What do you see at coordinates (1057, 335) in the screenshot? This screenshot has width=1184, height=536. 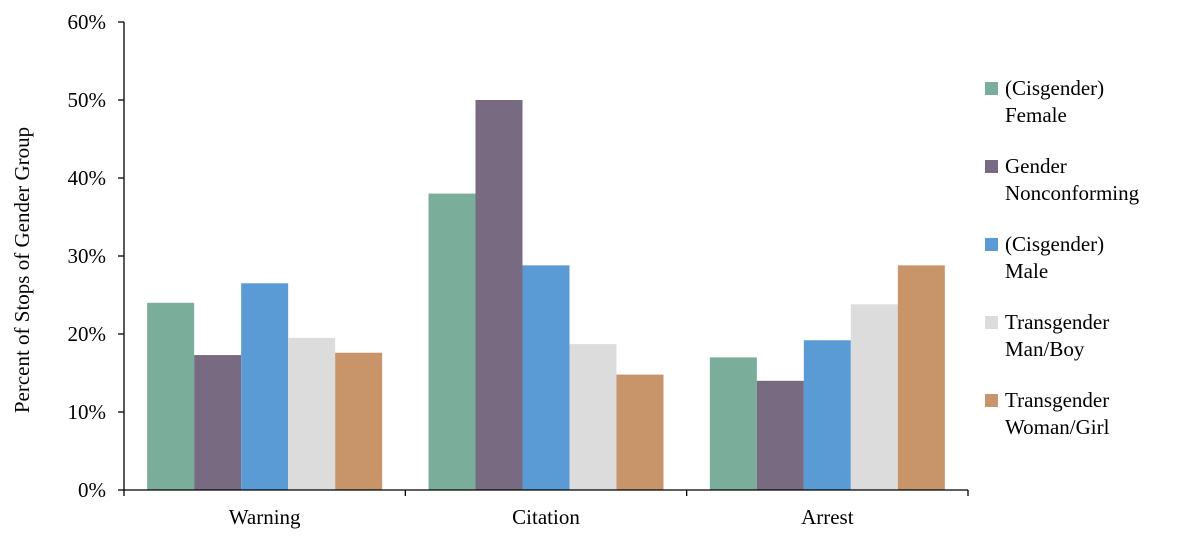 I see `legend-label: Transgender Man/Boy` at bounding box center [1057, 335].